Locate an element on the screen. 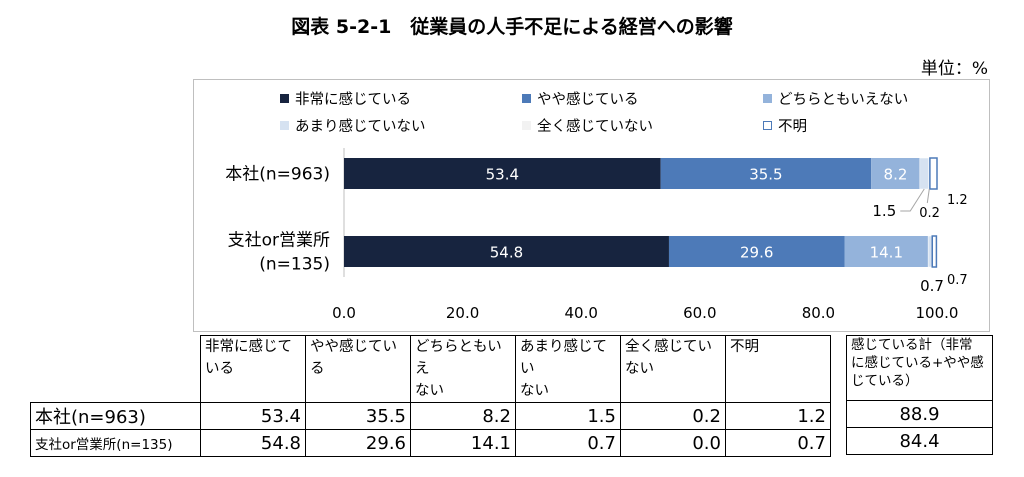 The width and height of the screenshot is (1024, 477). table-cell: 1.5 is located at coordinates (568, 416).